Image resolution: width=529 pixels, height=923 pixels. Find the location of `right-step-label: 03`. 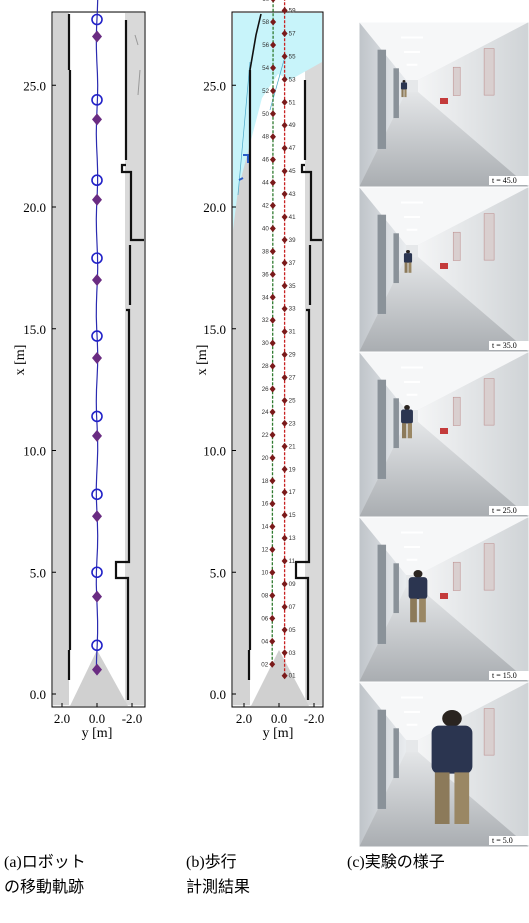

right-step-label: 03 is located at coordinates (292, 653).